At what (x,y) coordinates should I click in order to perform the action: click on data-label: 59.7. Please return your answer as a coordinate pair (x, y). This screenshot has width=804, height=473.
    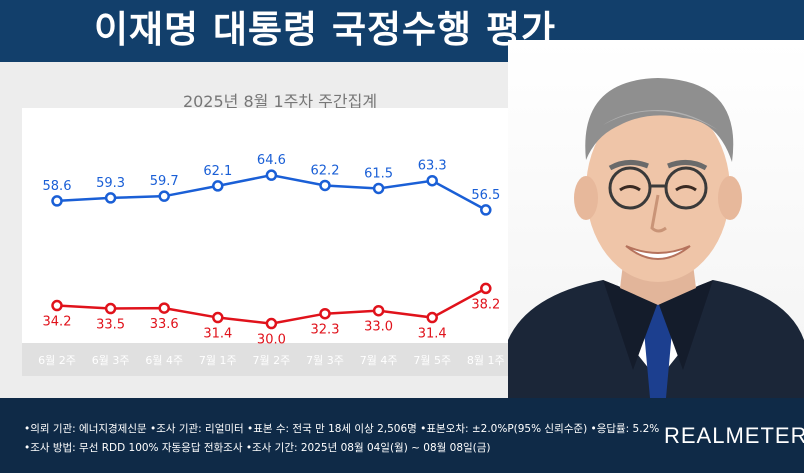
    Looking at the image, I should click on (164, 181).